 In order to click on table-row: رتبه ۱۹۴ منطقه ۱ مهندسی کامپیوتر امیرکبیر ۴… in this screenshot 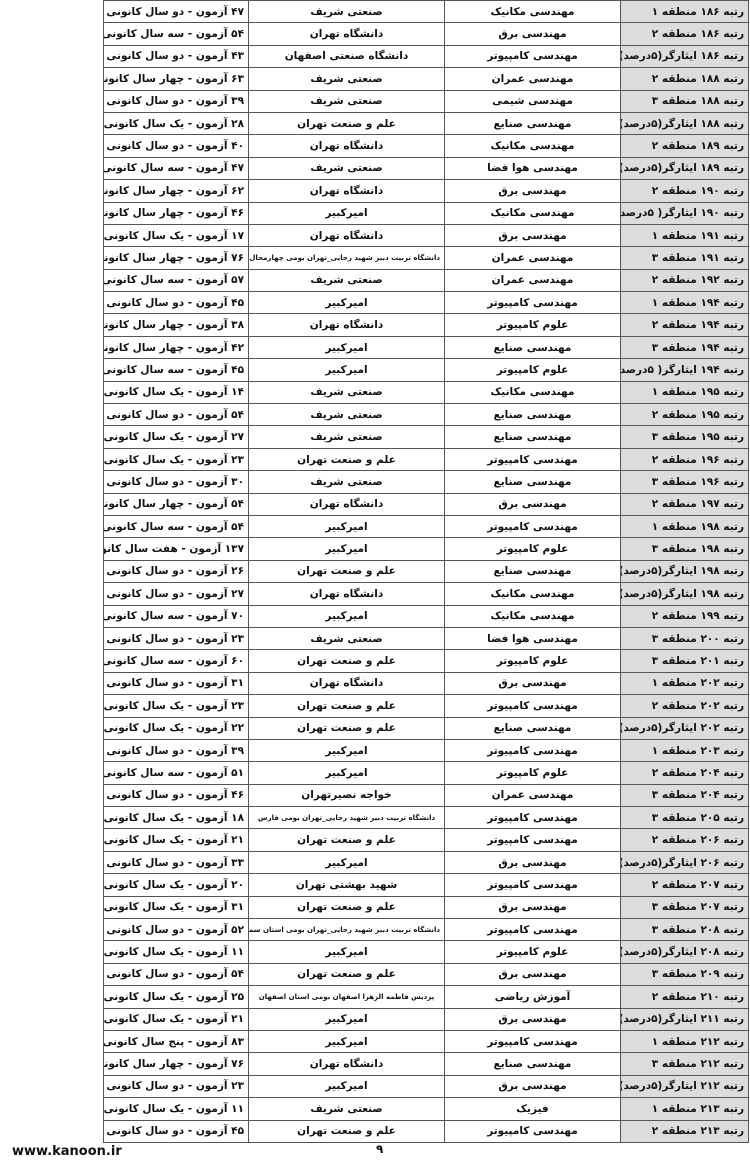, I will do `click(426, 303)`.